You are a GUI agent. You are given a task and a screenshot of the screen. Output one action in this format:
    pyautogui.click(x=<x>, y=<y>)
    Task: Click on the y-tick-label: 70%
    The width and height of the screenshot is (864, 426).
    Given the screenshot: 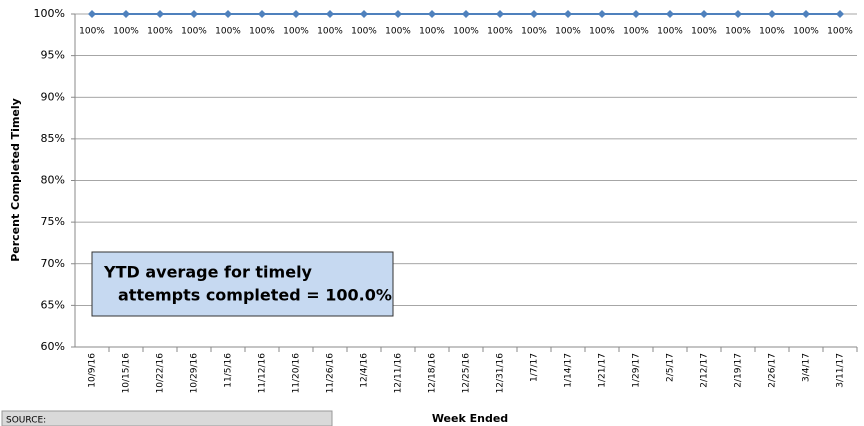 What is the action you would take?
    pyautogui.click(x=53, y=263)
    